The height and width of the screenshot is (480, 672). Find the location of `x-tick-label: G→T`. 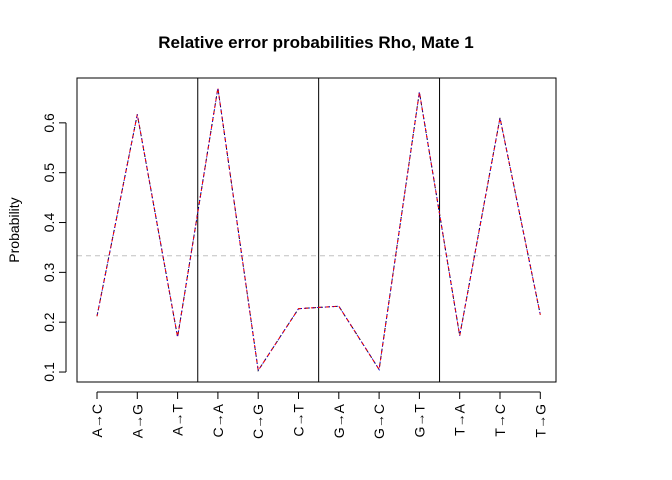

x-tick-label: G→T is located at coordinates (419, 421).